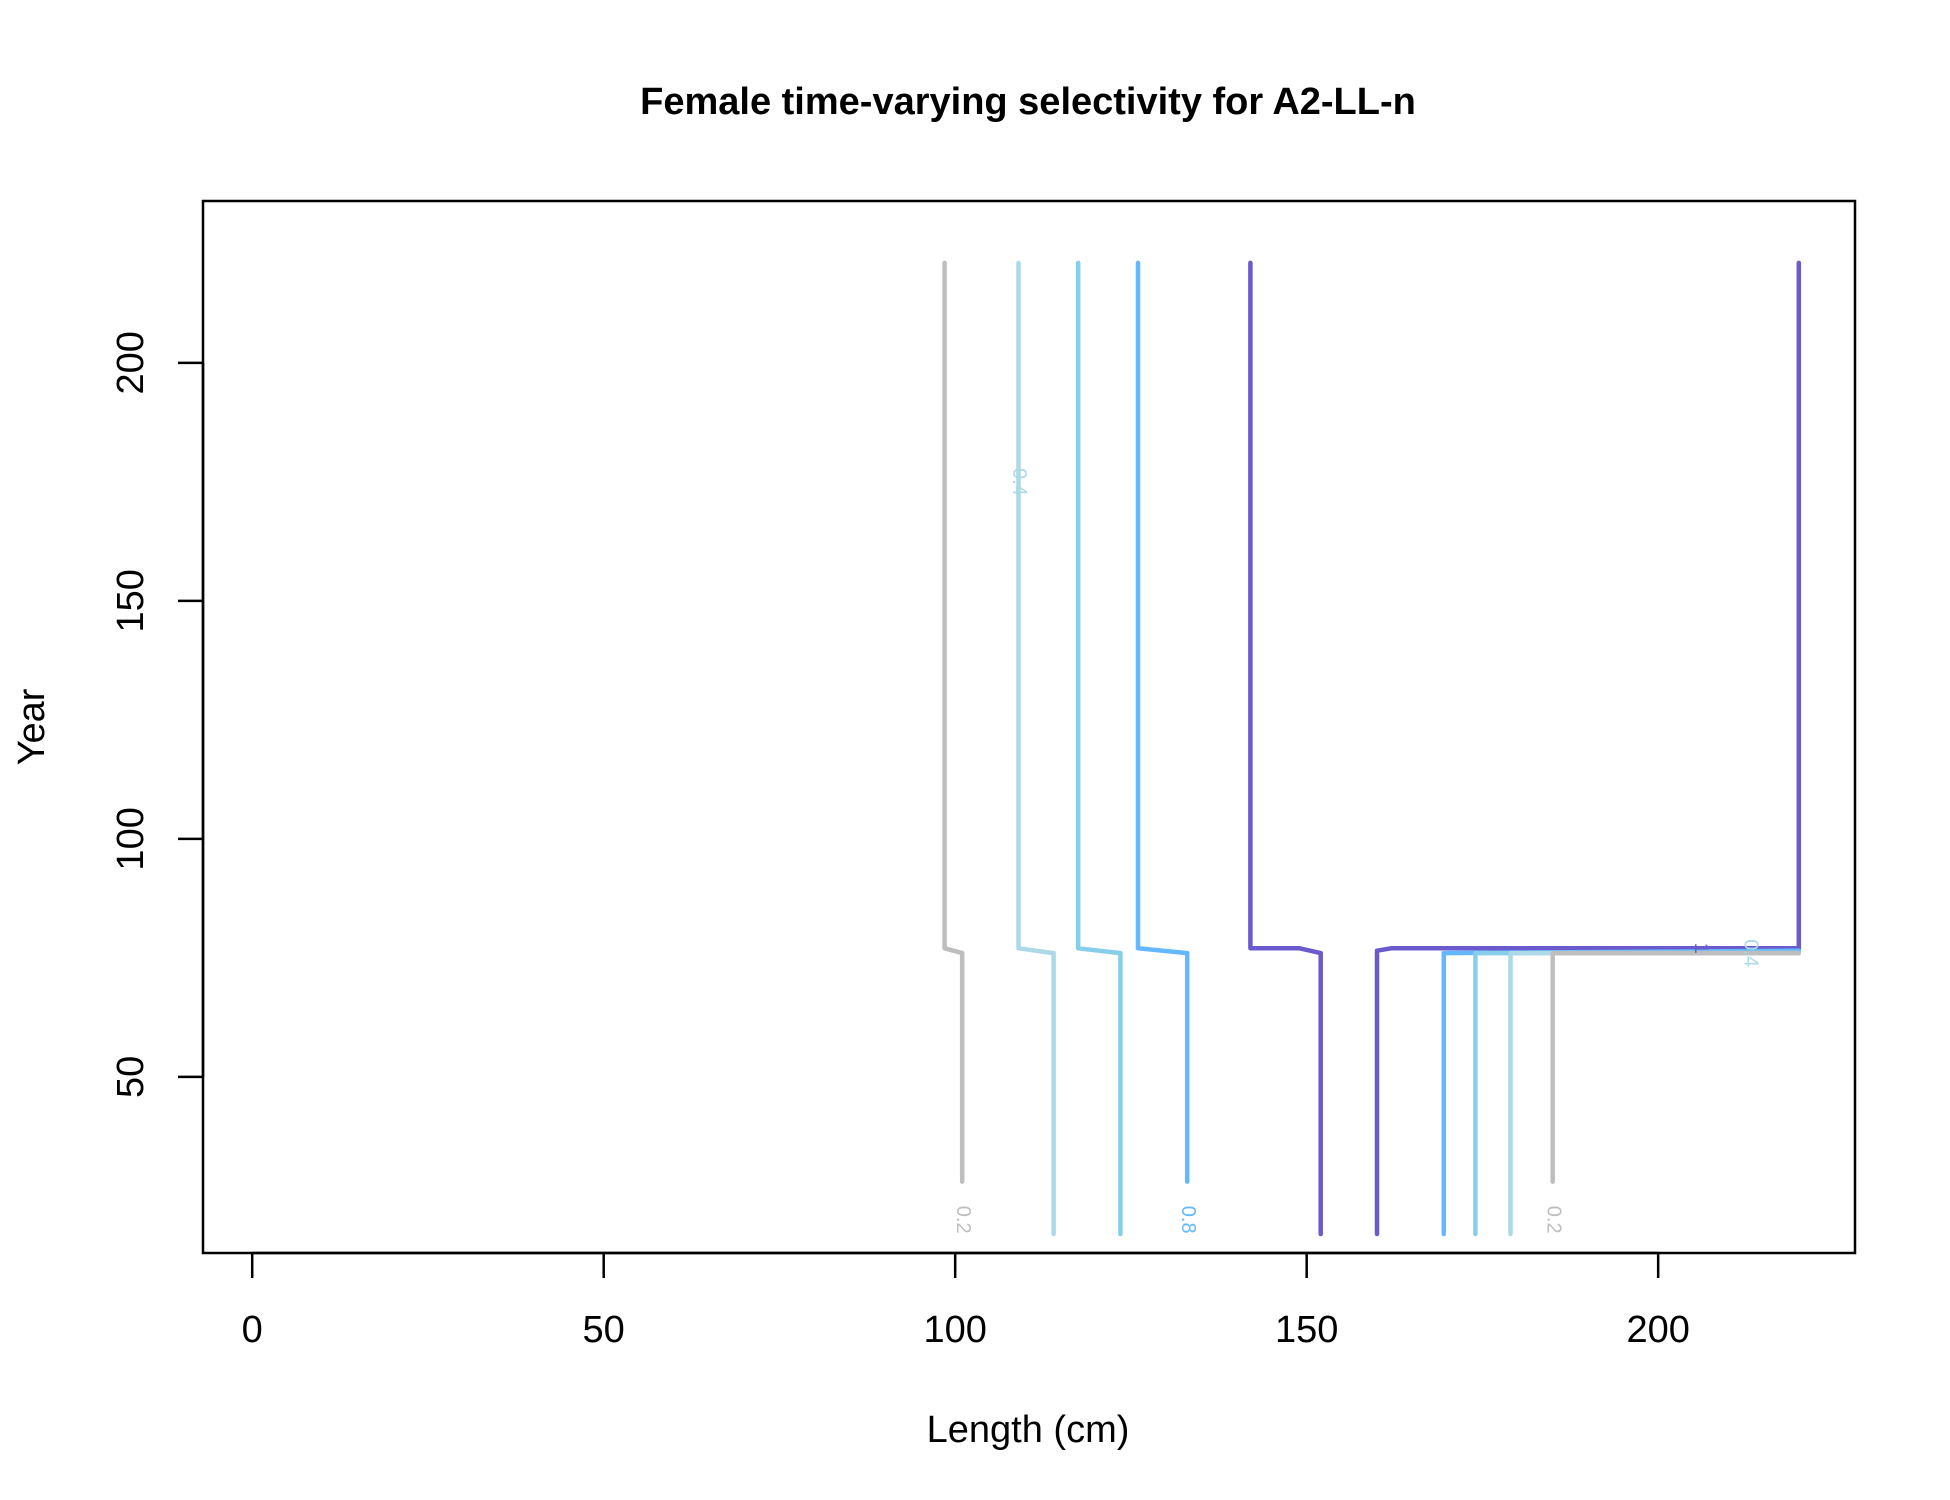  Describe the element at coordinates (1188, 1220) in the screenshot. I see `contour-label: 0.8` at that location.